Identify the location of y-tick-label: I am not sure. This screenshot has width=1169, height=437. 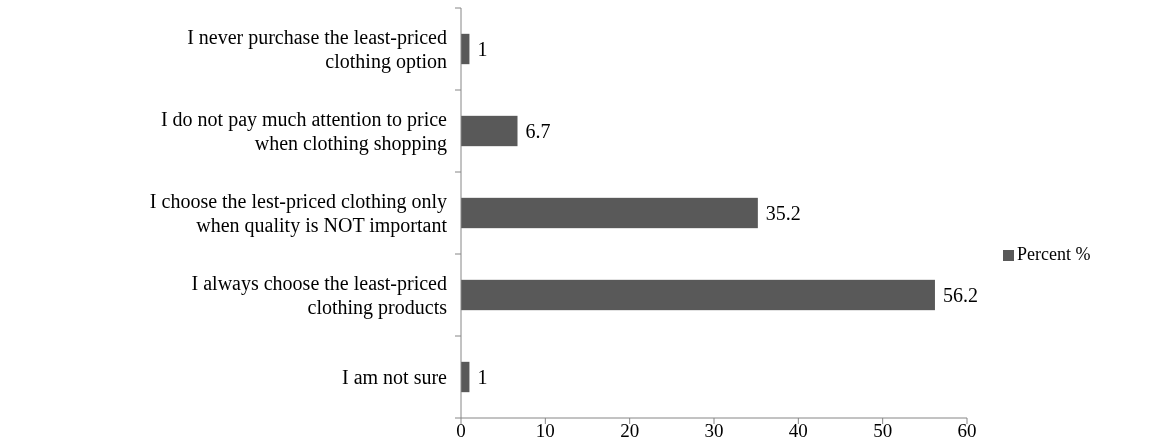
(395, 377).